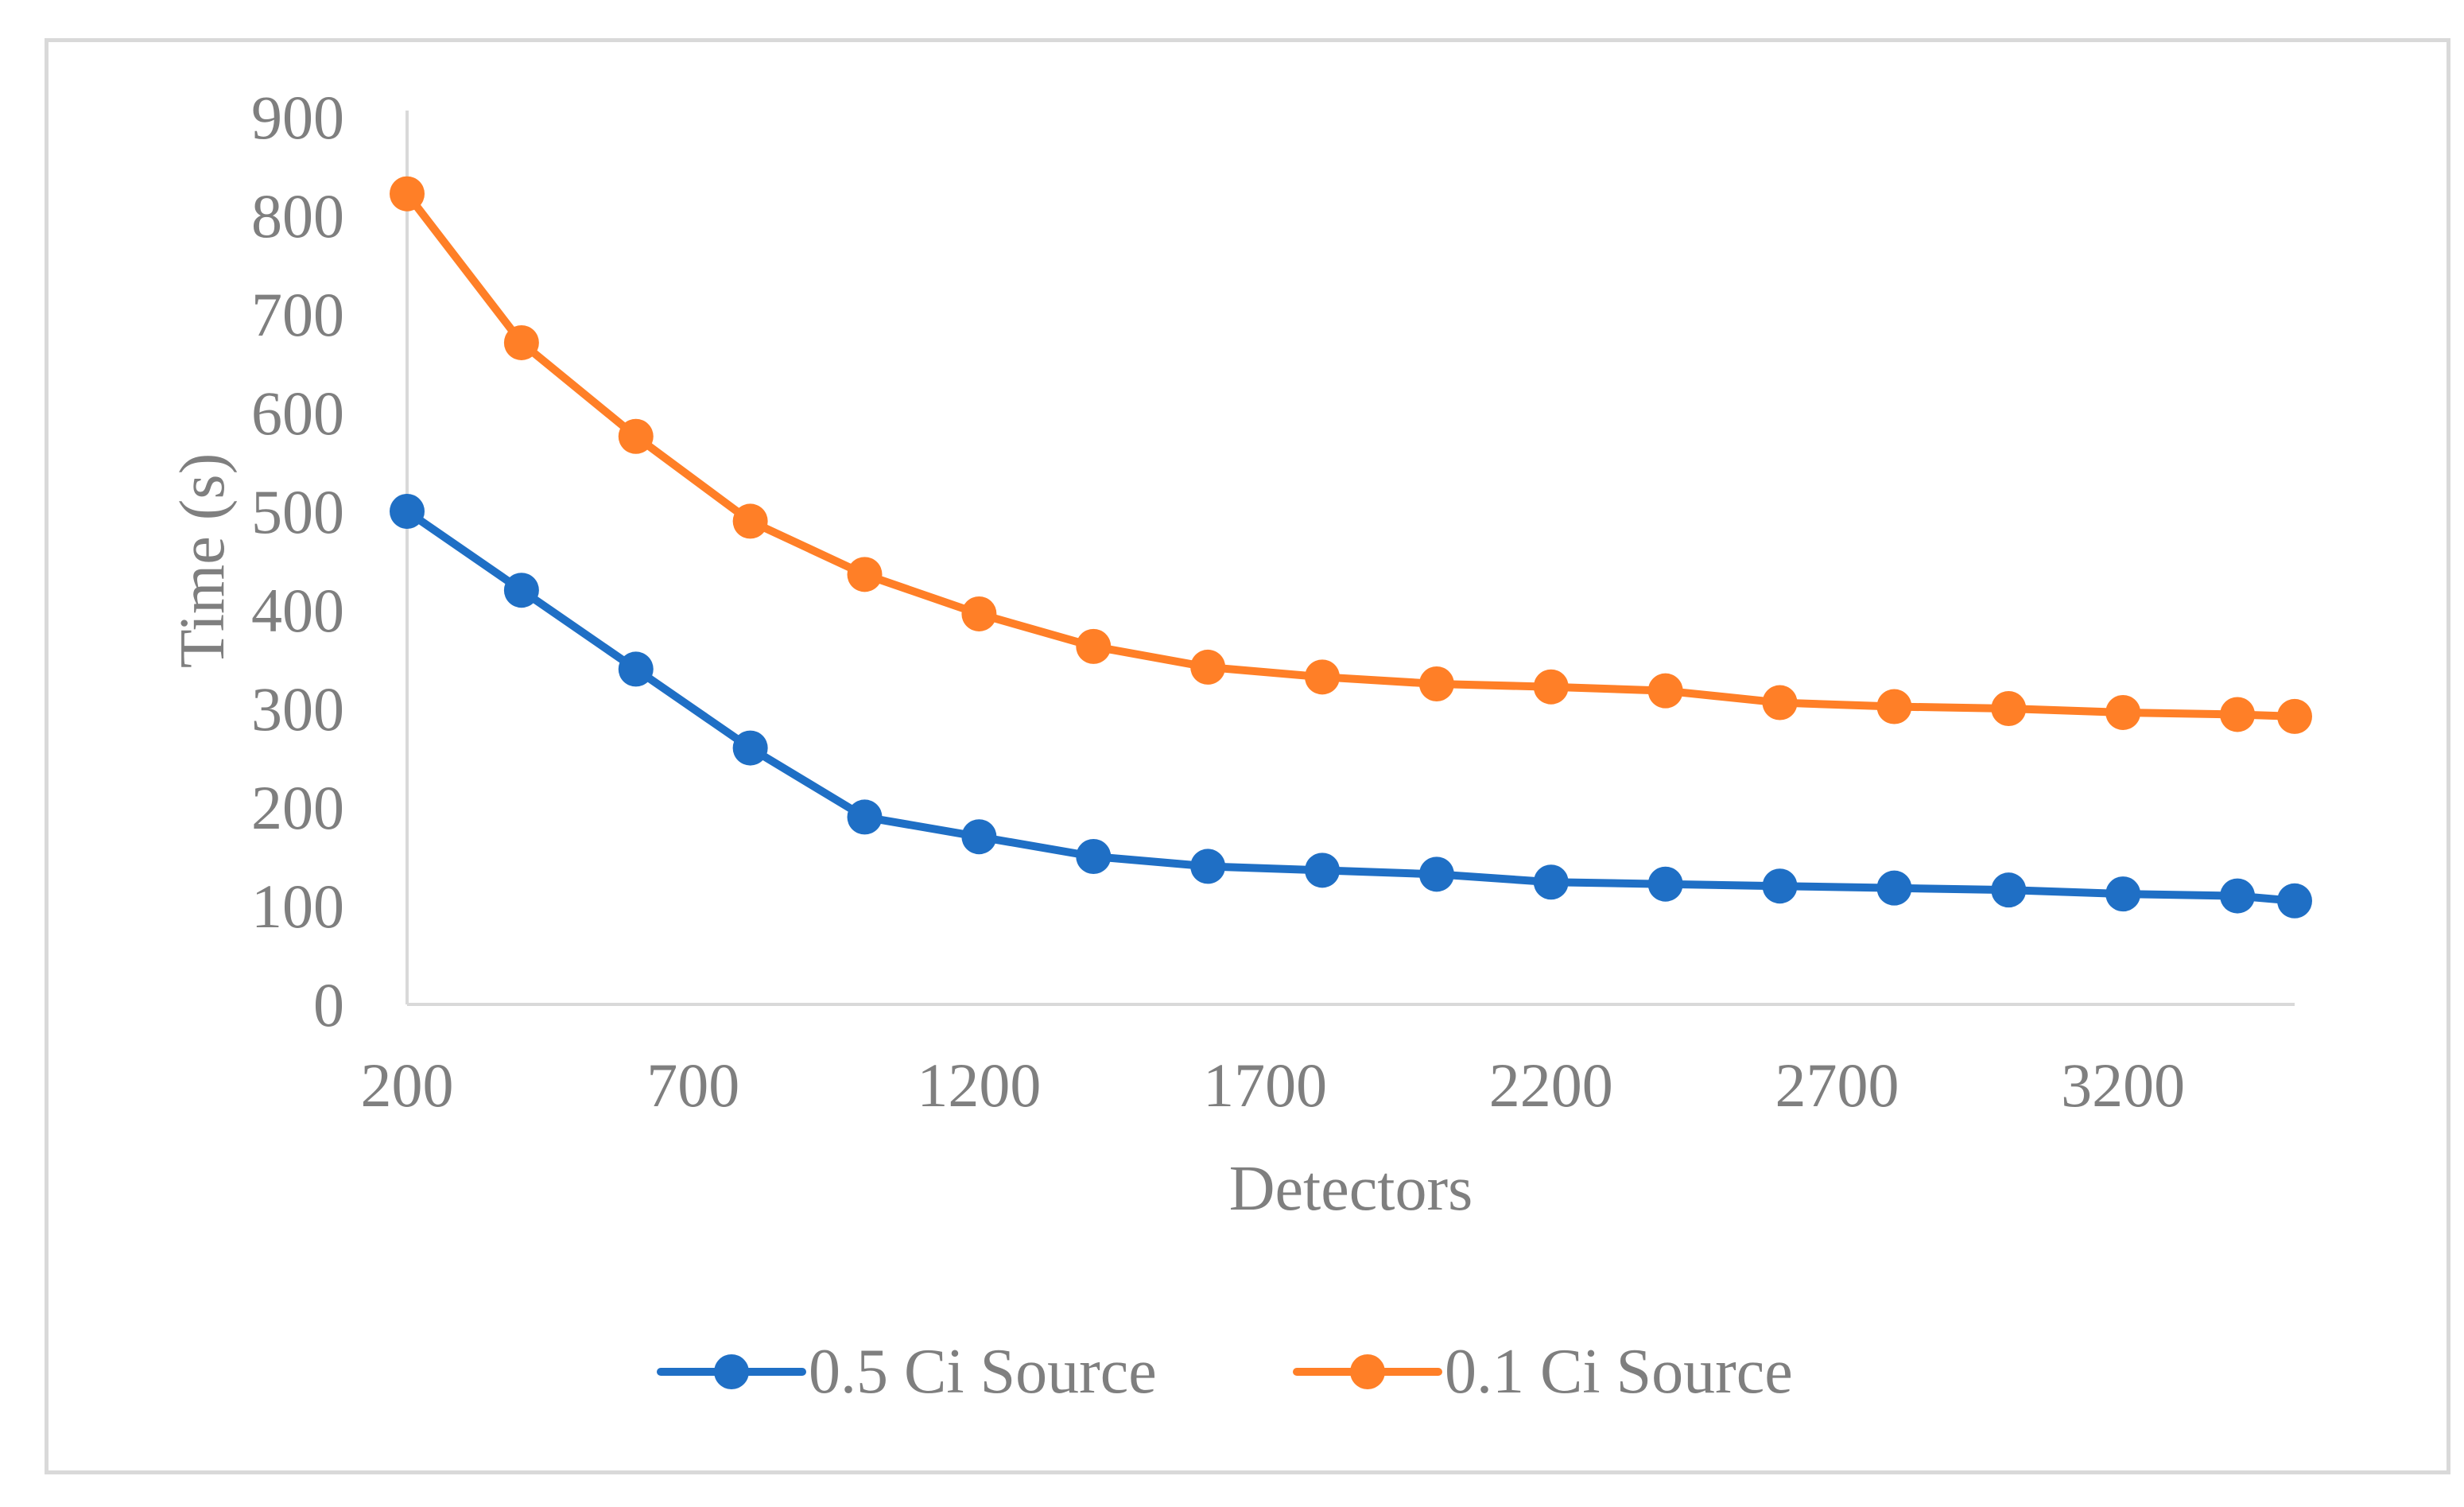 The height and width of the screenshot is (1507, 2464). I want to click on y-tick-label: 300, so click(297, 709).